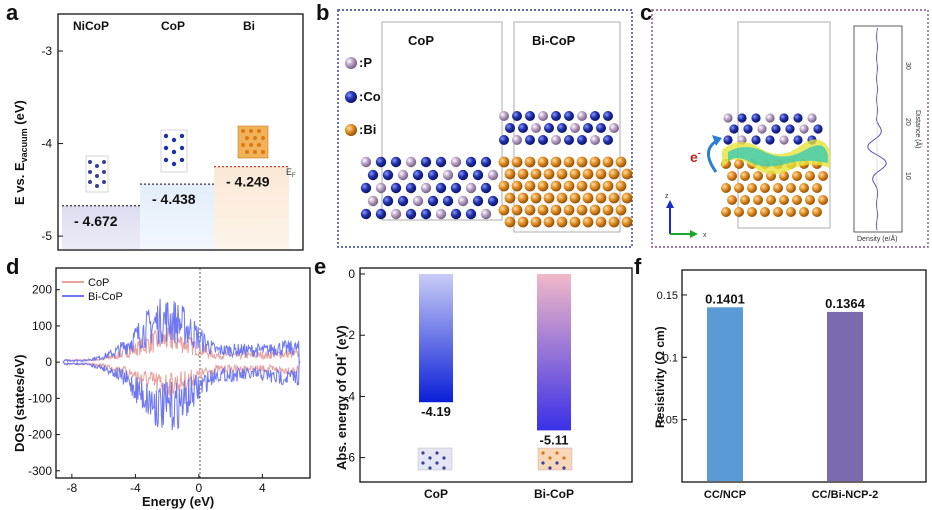 The height and width of the screenshot is (510, 932). What do you see at coordinates (667, 296) in the screenshot?
I see `panel-f-ytick-label: 0.15` at bounding box center [667, 296].